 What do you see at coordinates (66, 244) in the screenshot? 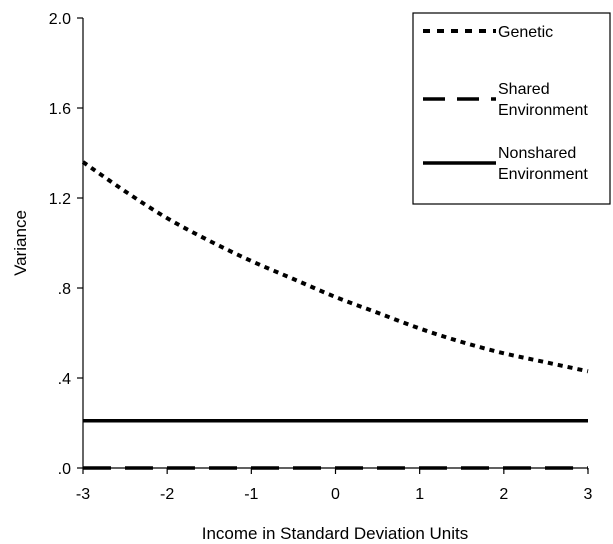
I see `y-ticks: .0 .4 .8 1.2 1.6 2.0` at bounding box center [66, 244].